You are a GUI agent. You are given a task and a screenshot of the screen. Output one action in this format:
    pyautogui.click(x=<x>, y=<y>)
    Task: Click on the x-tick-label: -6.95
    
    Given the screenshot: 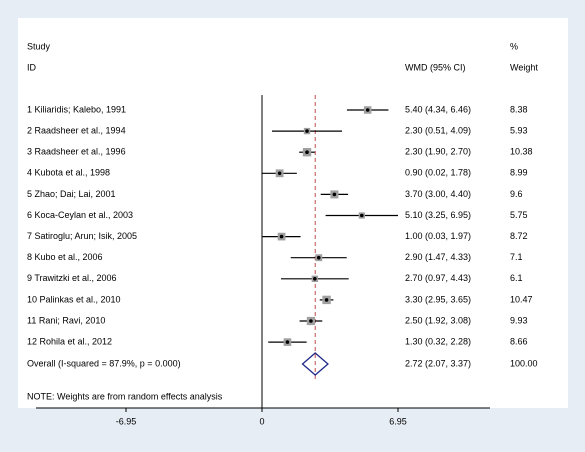 What is the action you would take?
    pyautogui.click(x=126, y=421)
    